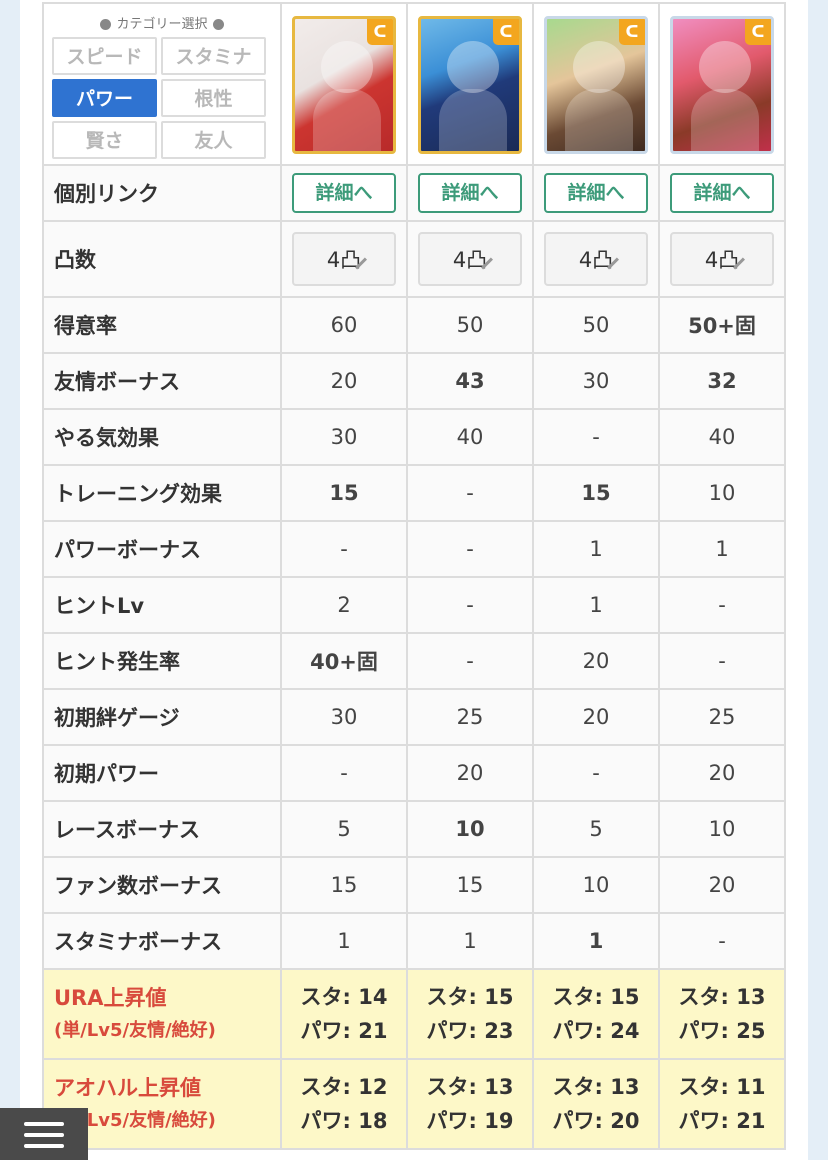 This screenshot has height=1160, width=828. What do you see at coordinates (162, 885) in the screenshot?
I see `row-label: ファン数ボーナス` at bounding box center [162, 885].